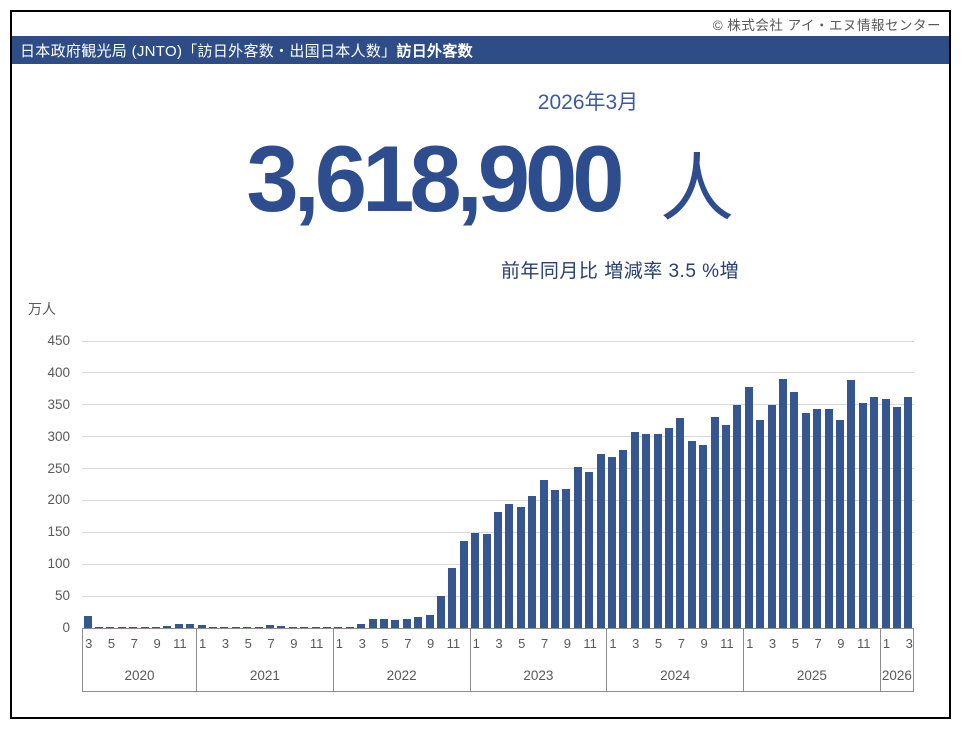  What do you see at coordinates (58, 500) in the screenshot?
I see `y-tick-label: 200` at bounding box center [58, 500].